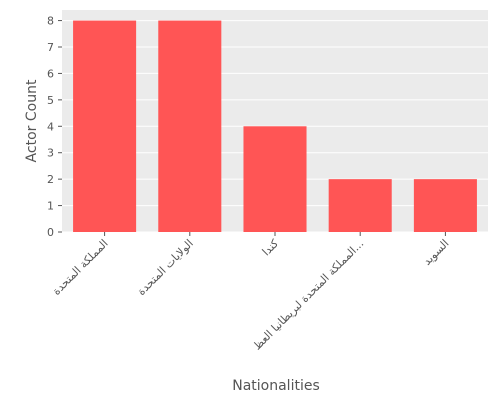 This screenshot has width=500, height=400. What do you see at coordinates (50, 153) in the screenshot?
I see `y-tick-label: 3` at bounding box center [50, 153].